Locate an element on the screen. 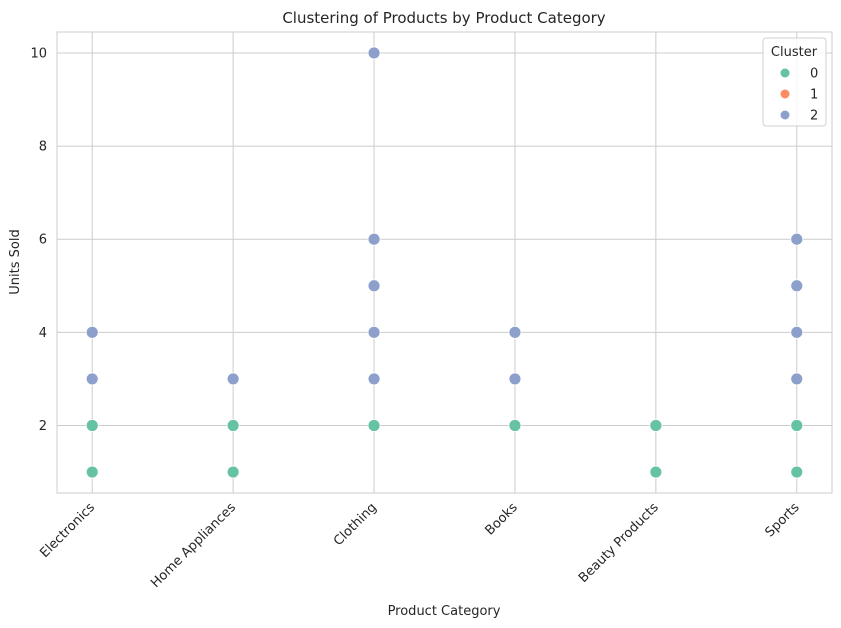  y-tick-label: 6 is located at coordinates (43, 240).